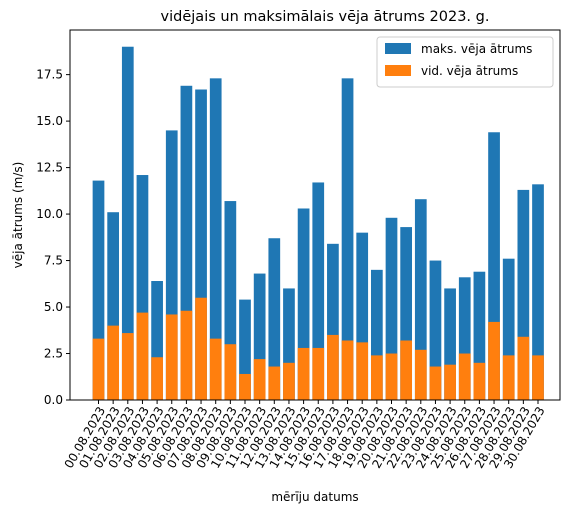 The width and height of the screenshot is (576, 515). I want to click on y-tick-label: 7.5, so click(53, 261).